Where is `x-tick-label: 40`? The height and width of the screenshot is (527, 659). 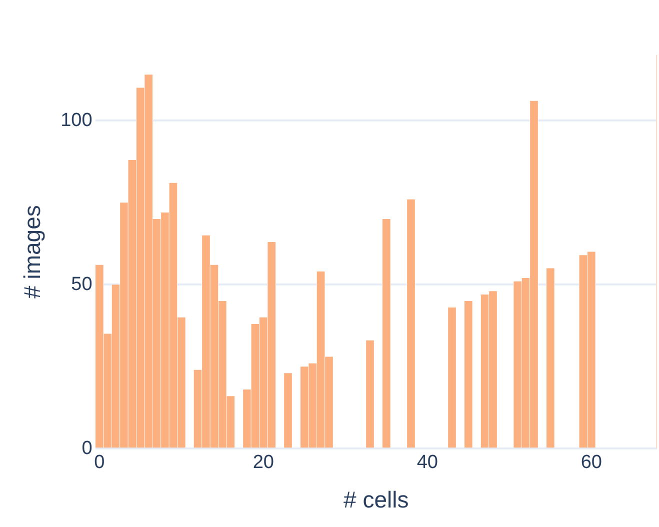 x-tick-label: 40 is located at coordinates (427, 463).